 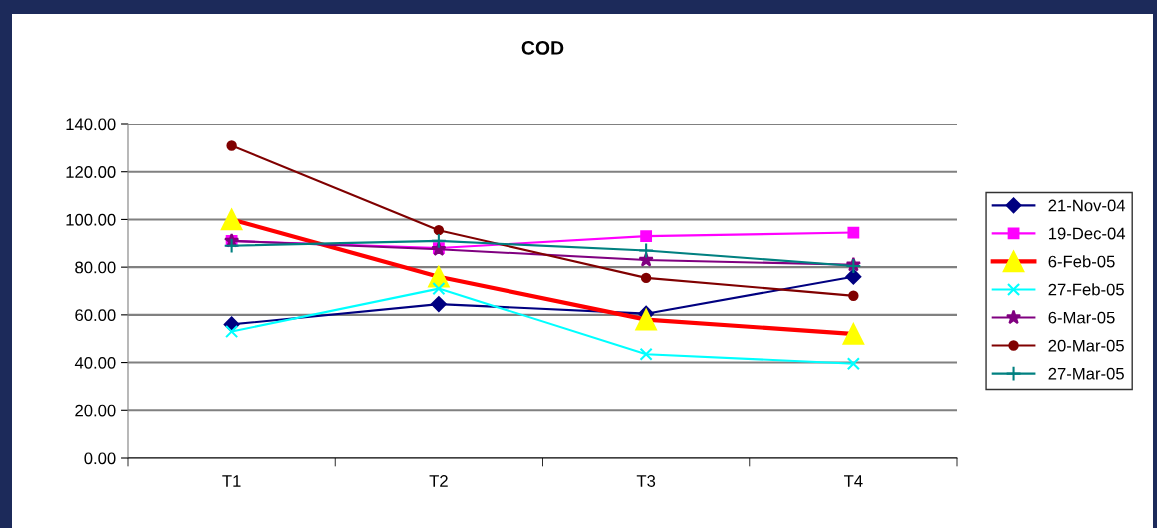 I want to click on legend-label: 20-Mar-05, so click(x=1086, y=345).